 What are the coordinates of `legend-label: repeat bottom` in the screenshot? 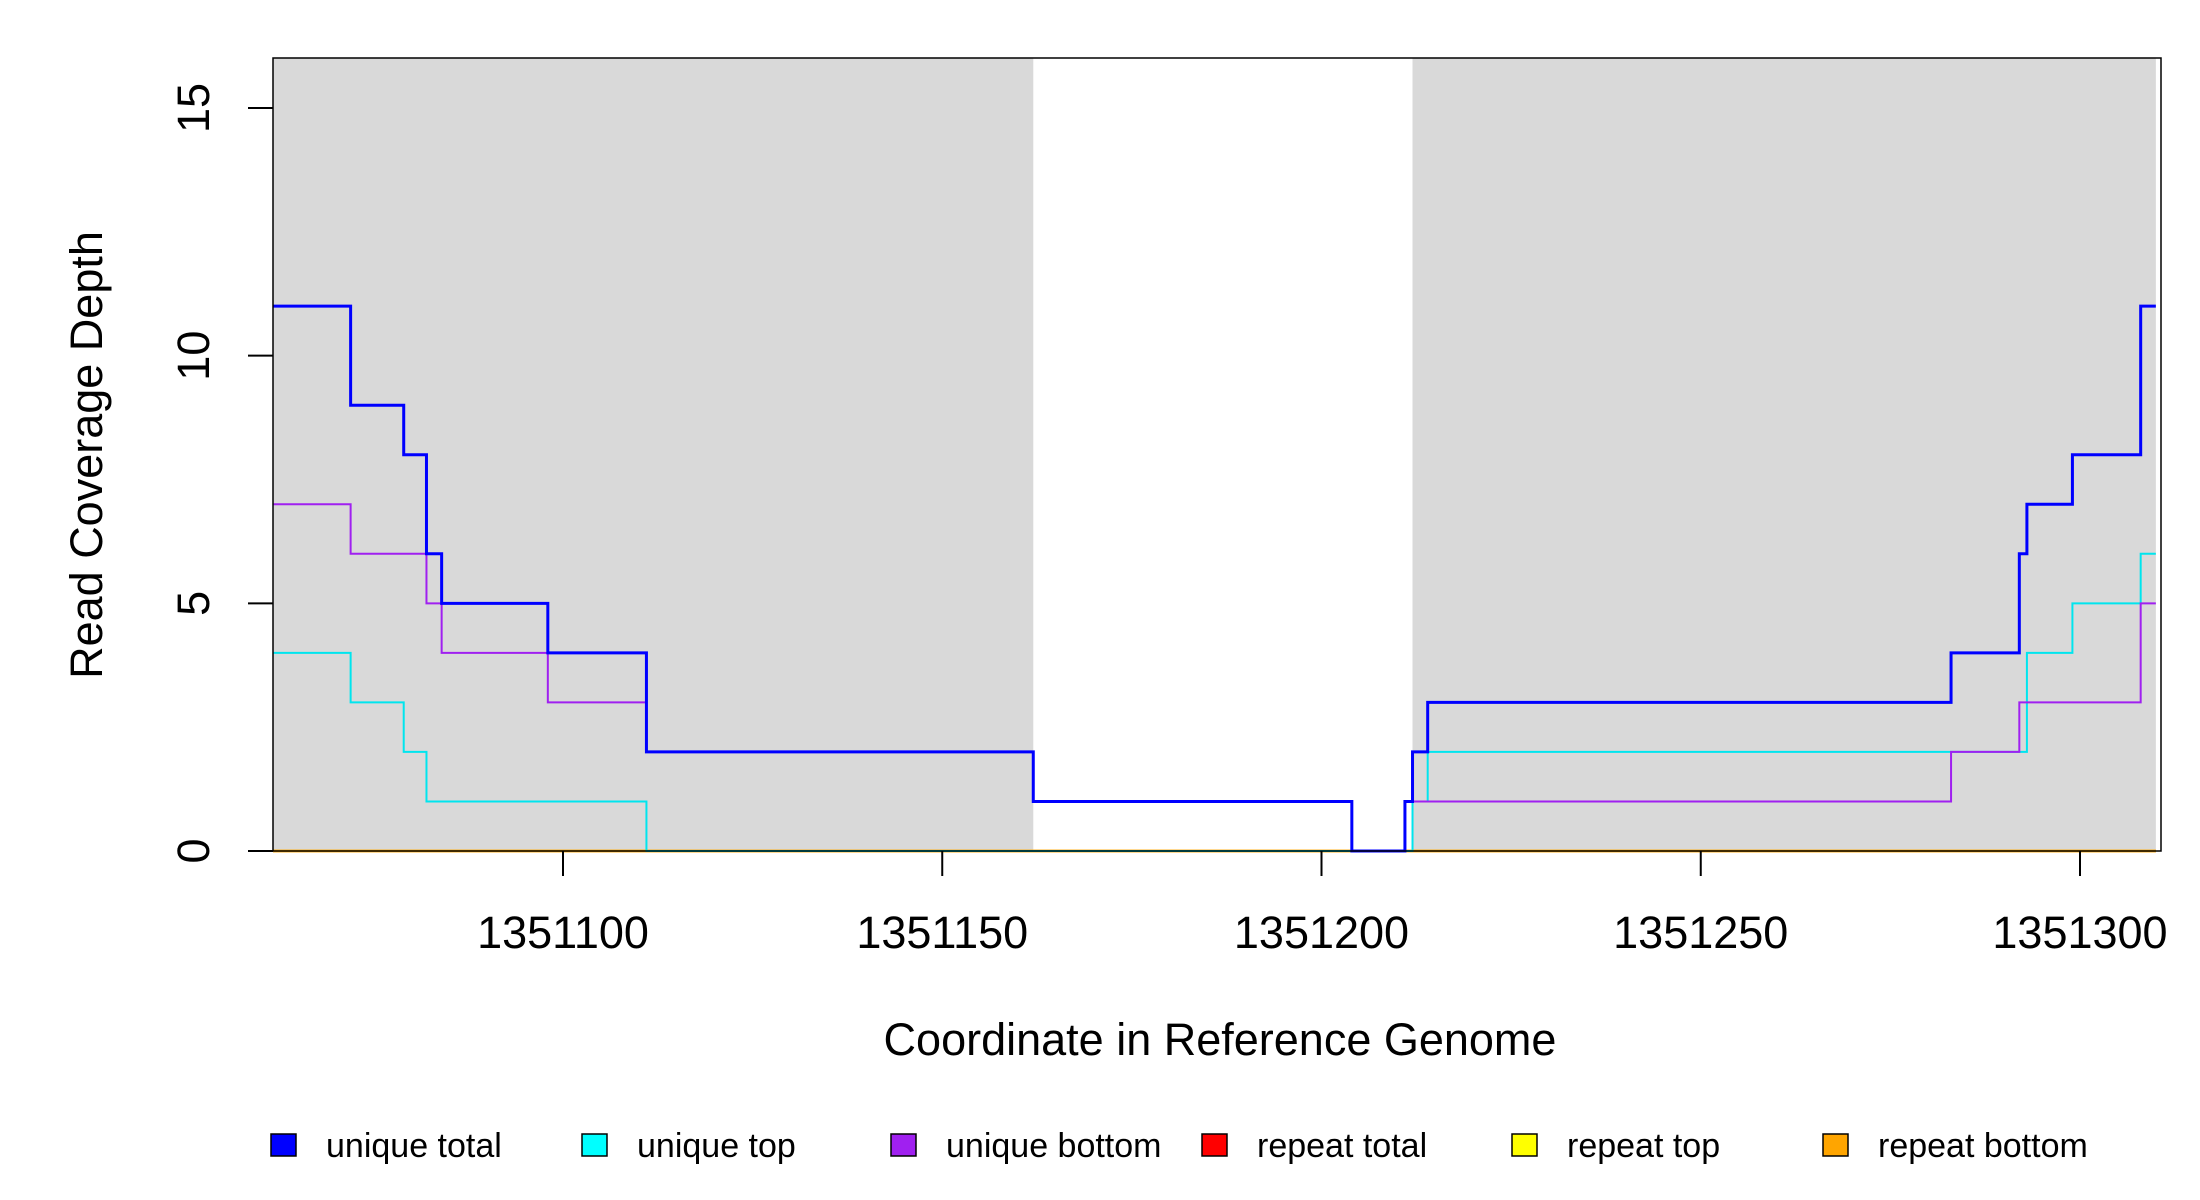 It's located at (1983, 1146).